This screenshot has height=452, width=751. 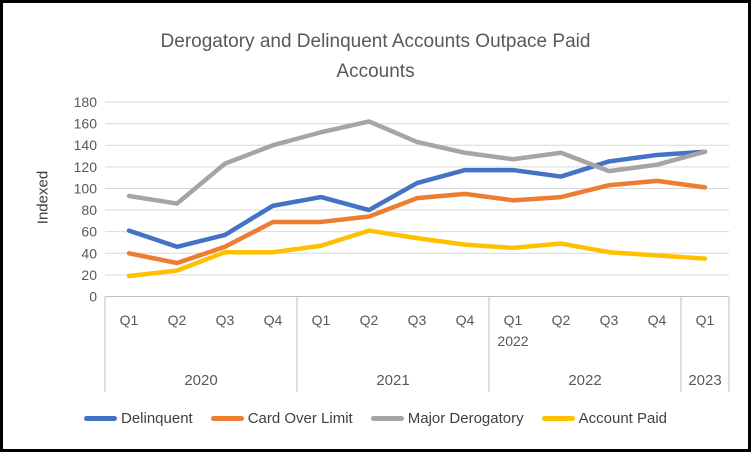 What do you see at coordinates (300, 418) in the screenshot?
I see `legend-label: Card Over Limit` at bounding box center [300, 418].